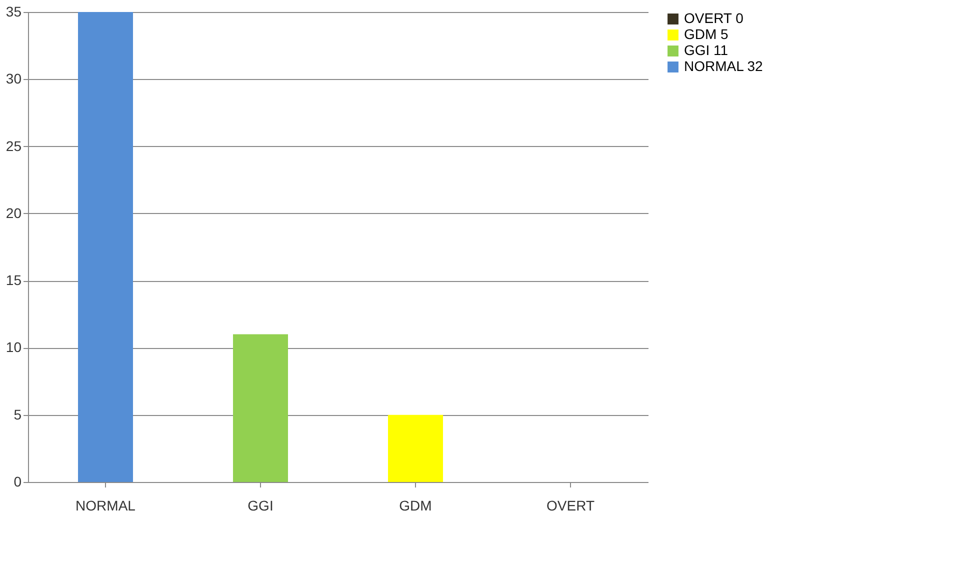 The width and height of the screenshot is (958, 581). What do you see at coordinates (706, 50) in the screenshot?
I see `legend-label: GGI 11` at bounding box center [706, 50].